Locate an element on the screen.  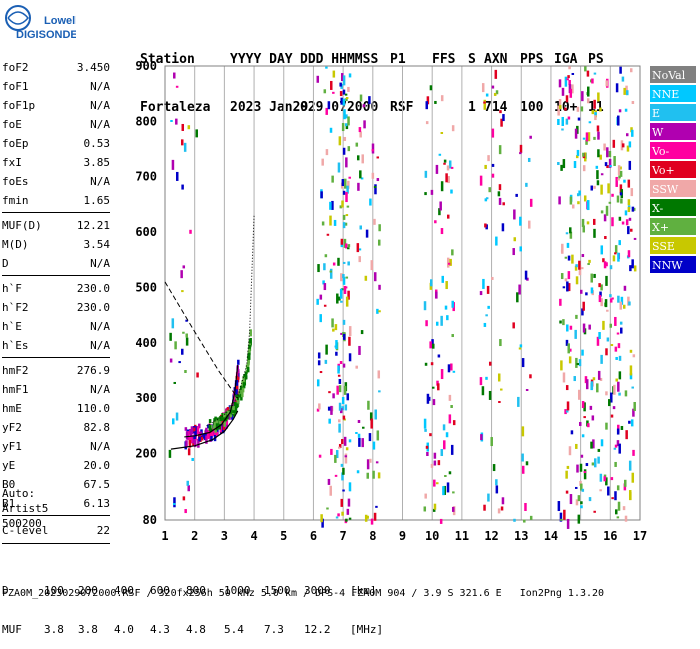
param-label: D is located at coordinates (5, 263).